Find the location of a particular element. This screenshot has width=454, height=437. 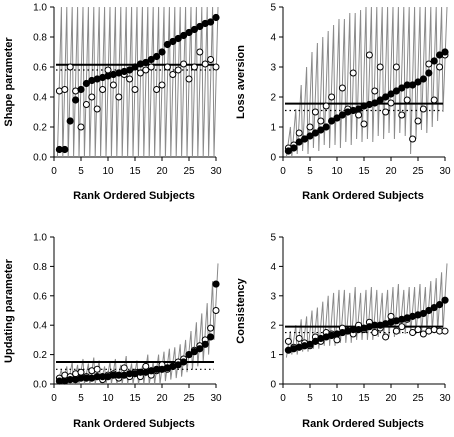

y-axis-title: Loss aversion is located at coordinates (241, 82).